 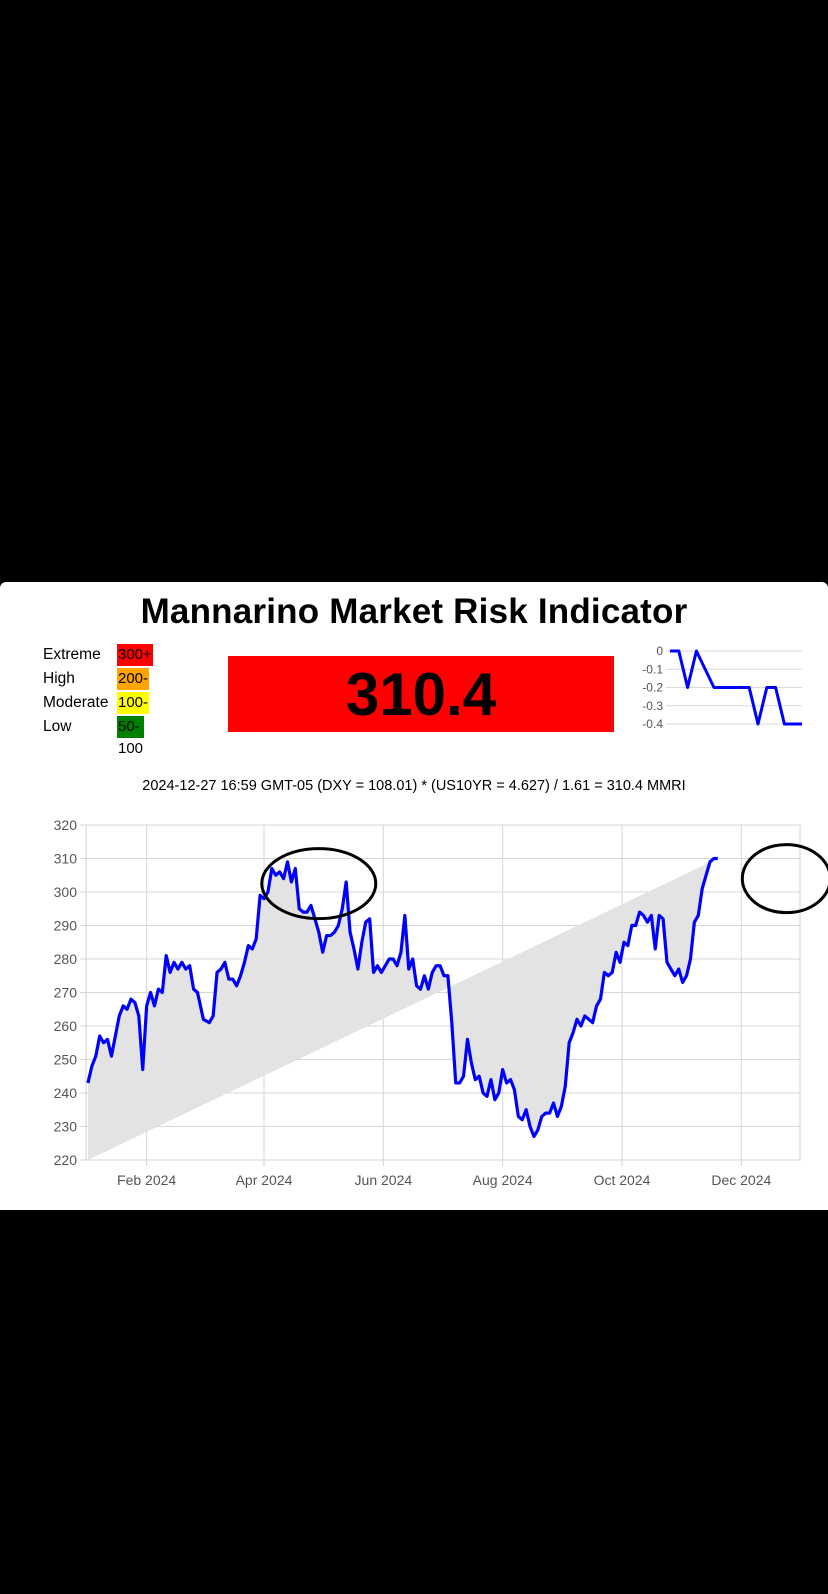 What do you see at coordinates (135, 655) in the screenshot?
I see `legend-range: 300+` at bounding box center [135, 655].